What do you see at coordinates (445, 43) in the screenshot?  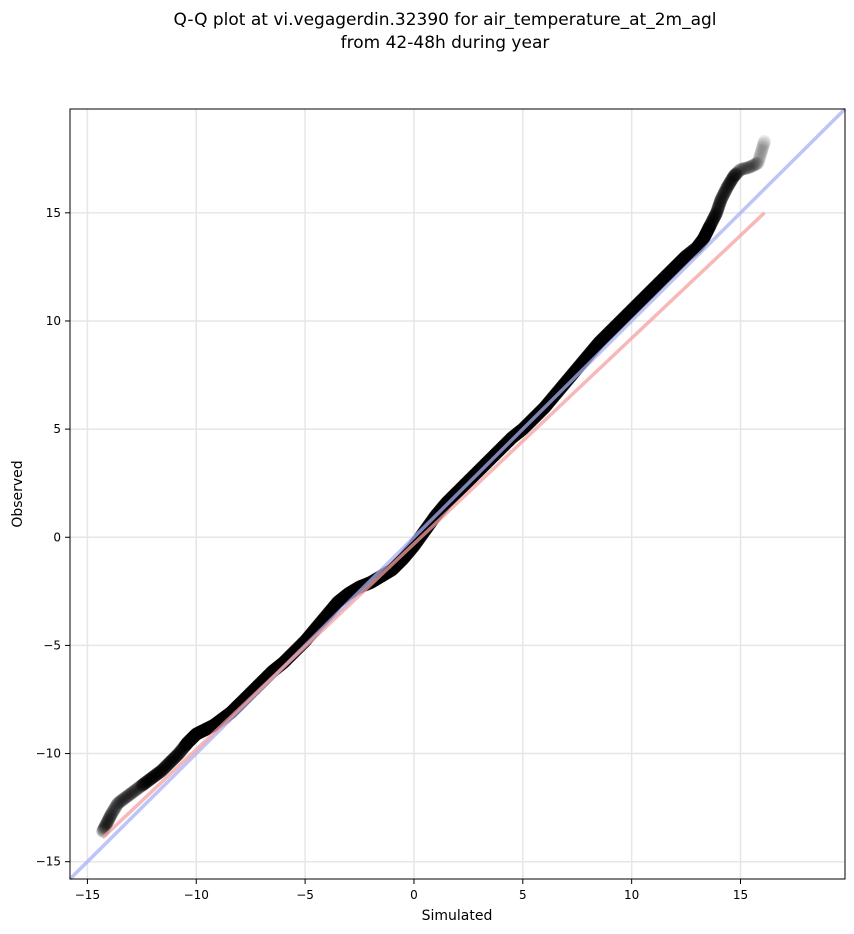 I see `chart-subtitle: from 42-48h during year` at bounding box center [445, 43].